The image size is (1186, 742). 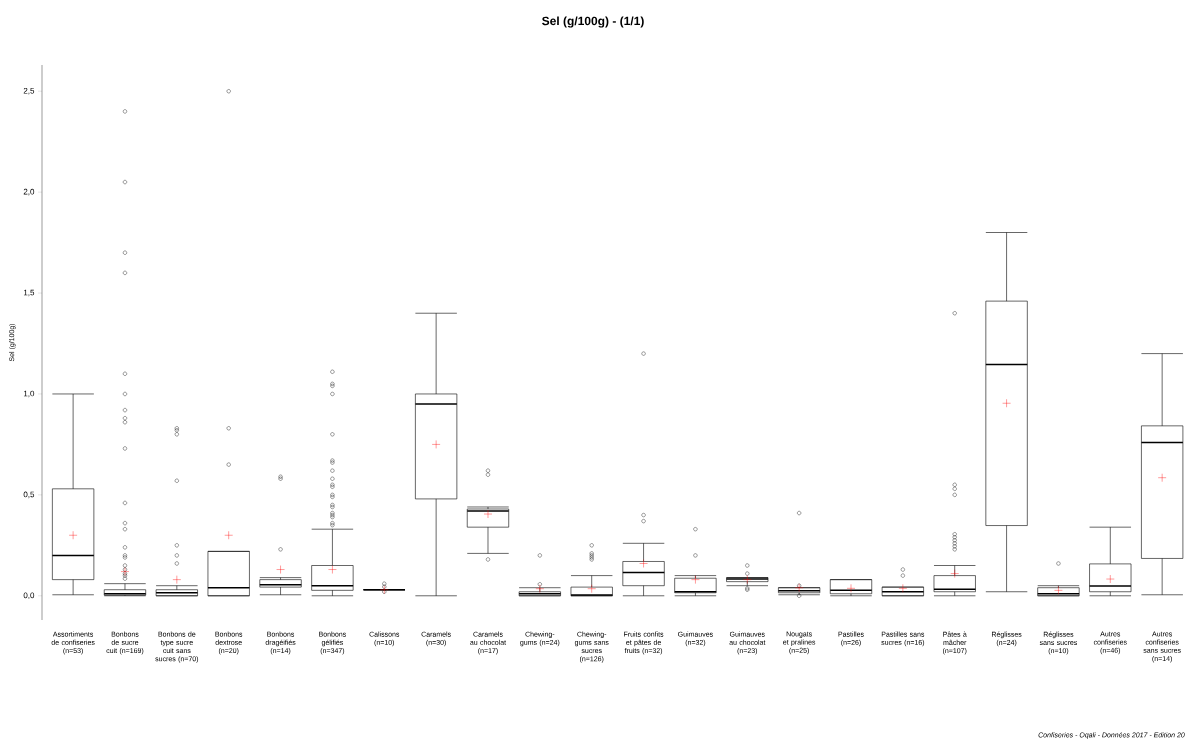 I want to click on y-tick-label: 2,0, so click(x=29, y=192).